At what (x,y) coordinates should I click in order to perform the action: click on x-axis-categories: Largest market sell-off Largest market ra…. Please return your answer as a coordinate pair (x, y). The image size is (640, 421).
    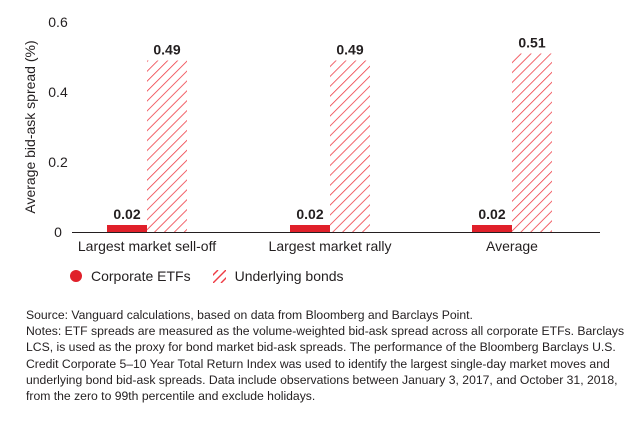
    Looking at the image, I should click on (308, 246).